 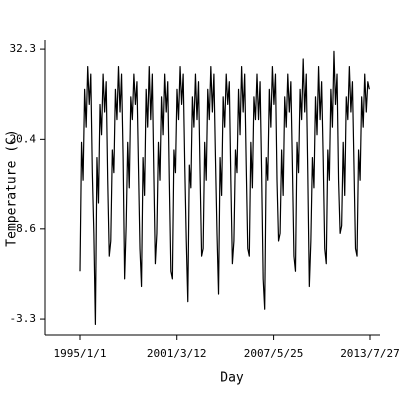 What do you see at coordinates (177, 353) in the screenshot?
I see `x-tick-label: 2001/3/12` at bounding box center [177, 353].